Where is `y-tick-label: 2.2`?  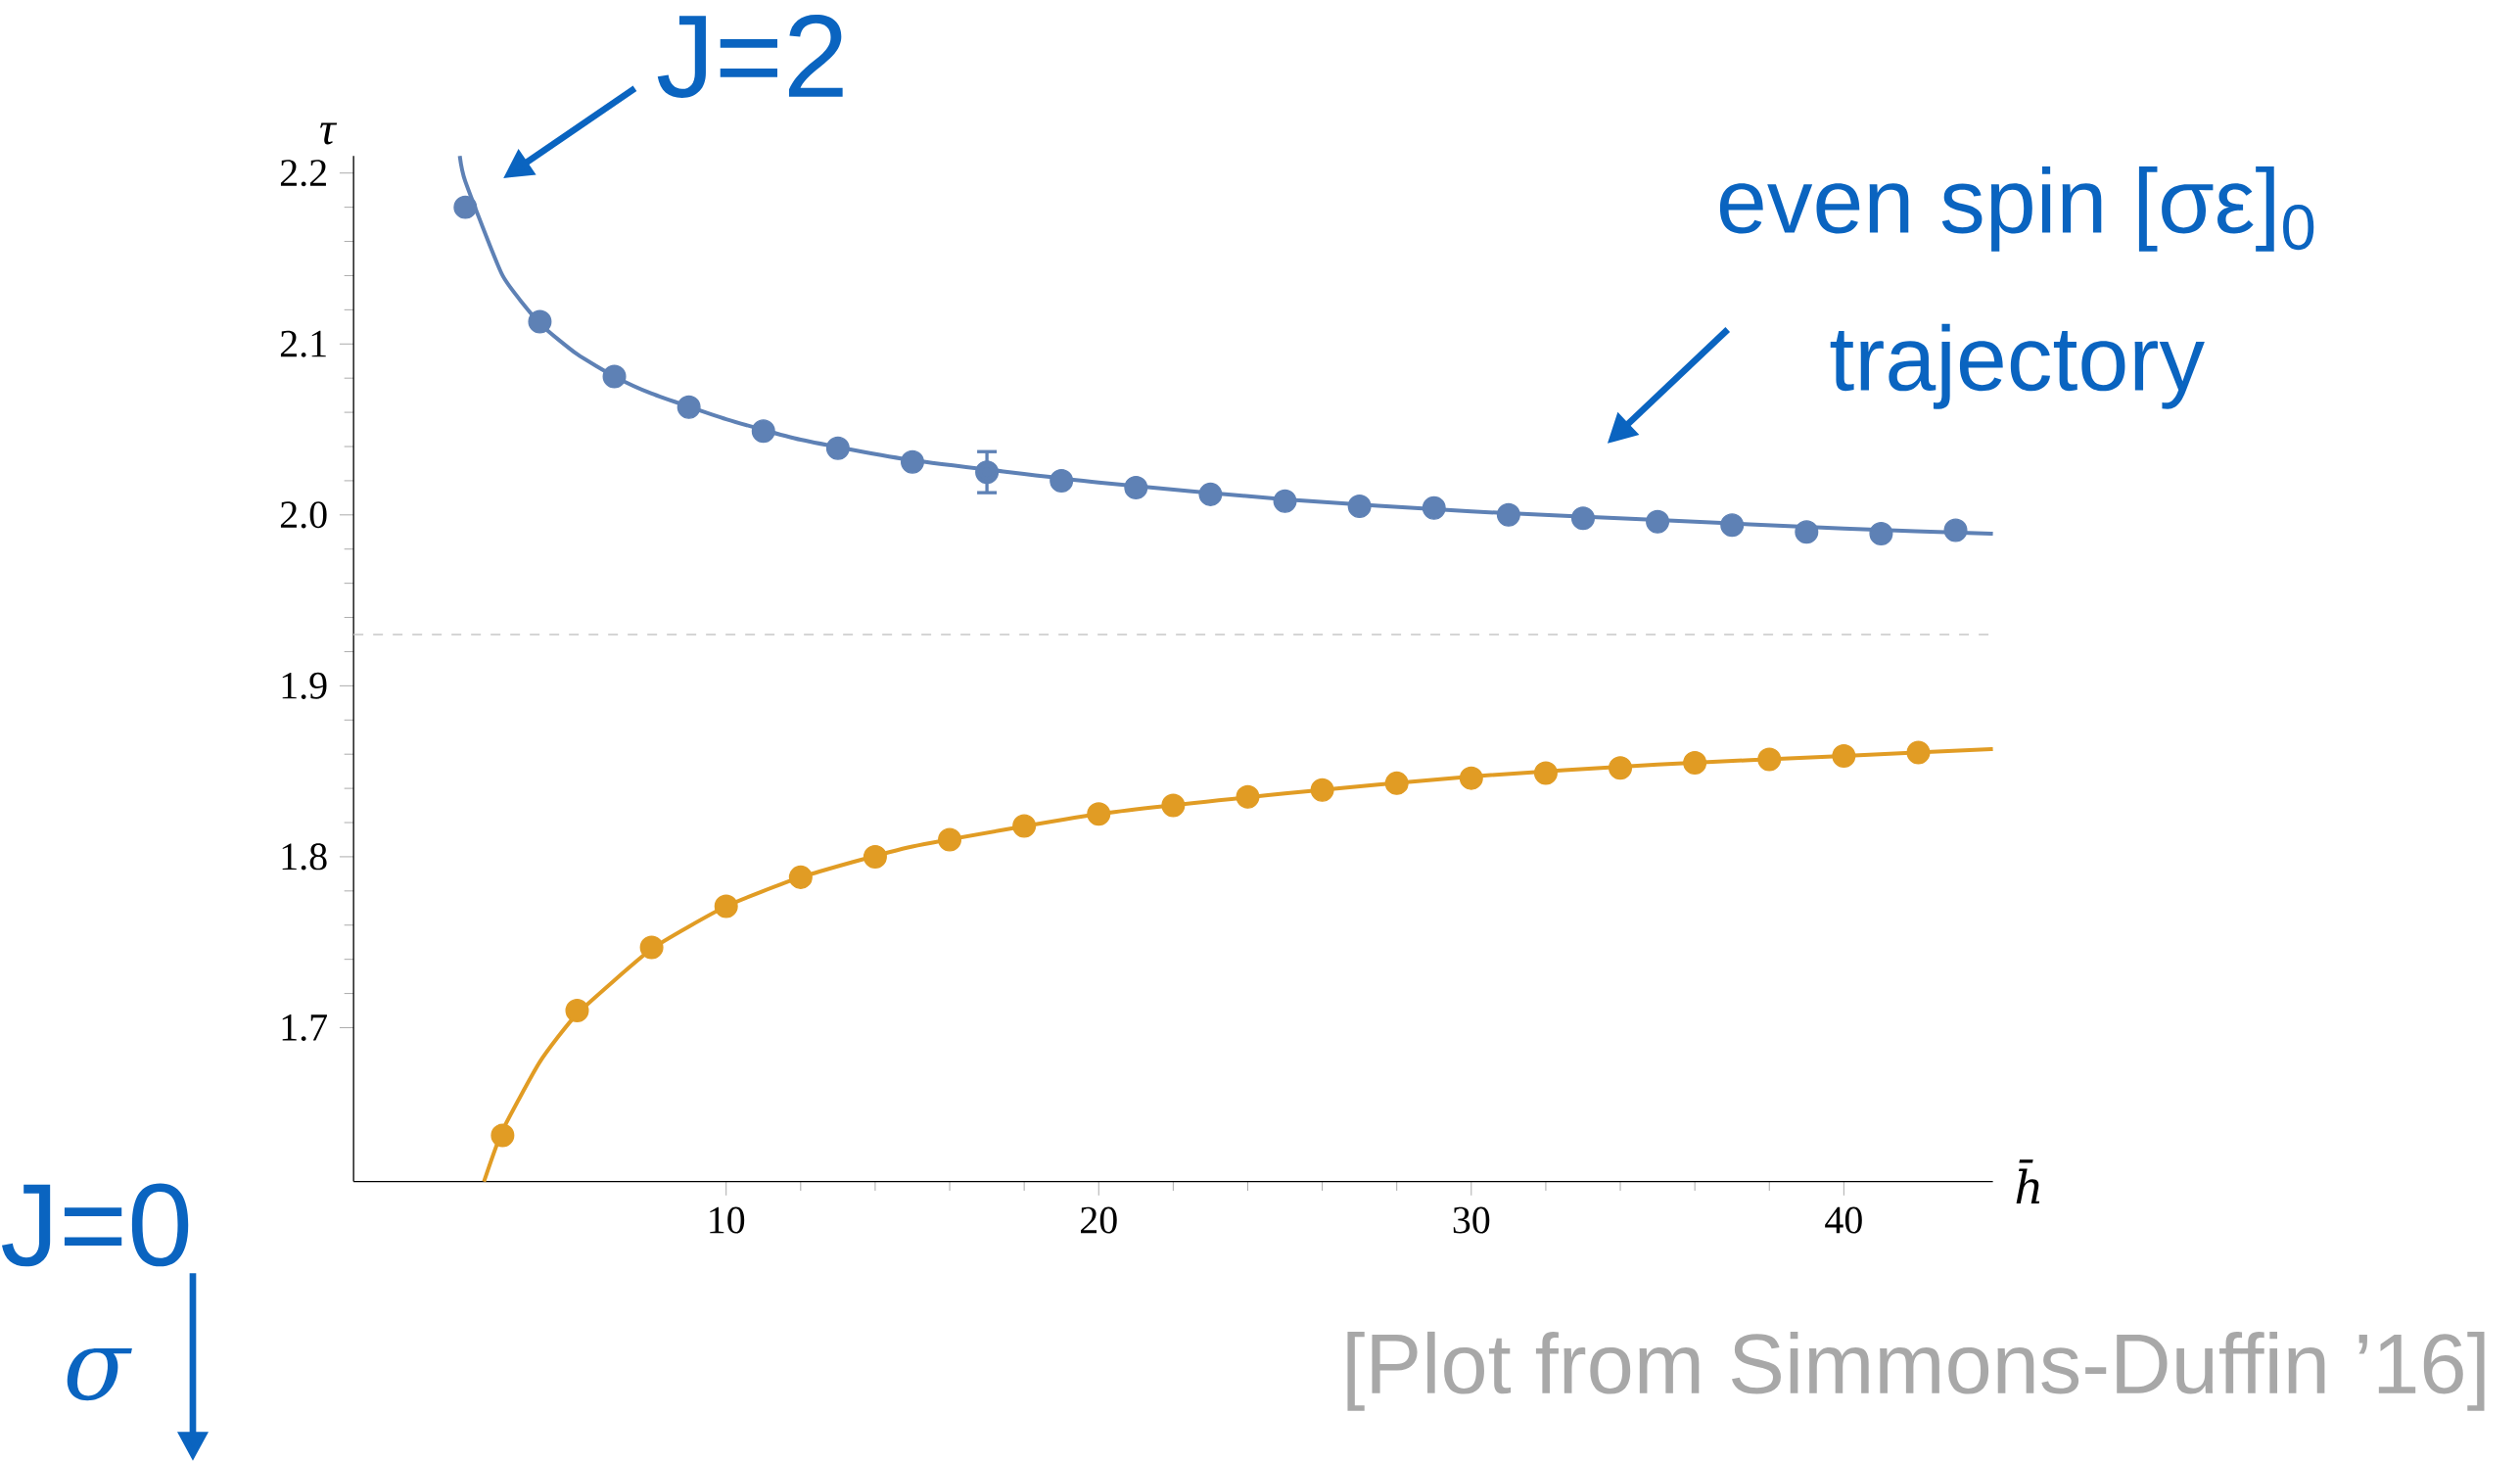
y-tick-label: 2.2 is located at coordinates (303, 173).